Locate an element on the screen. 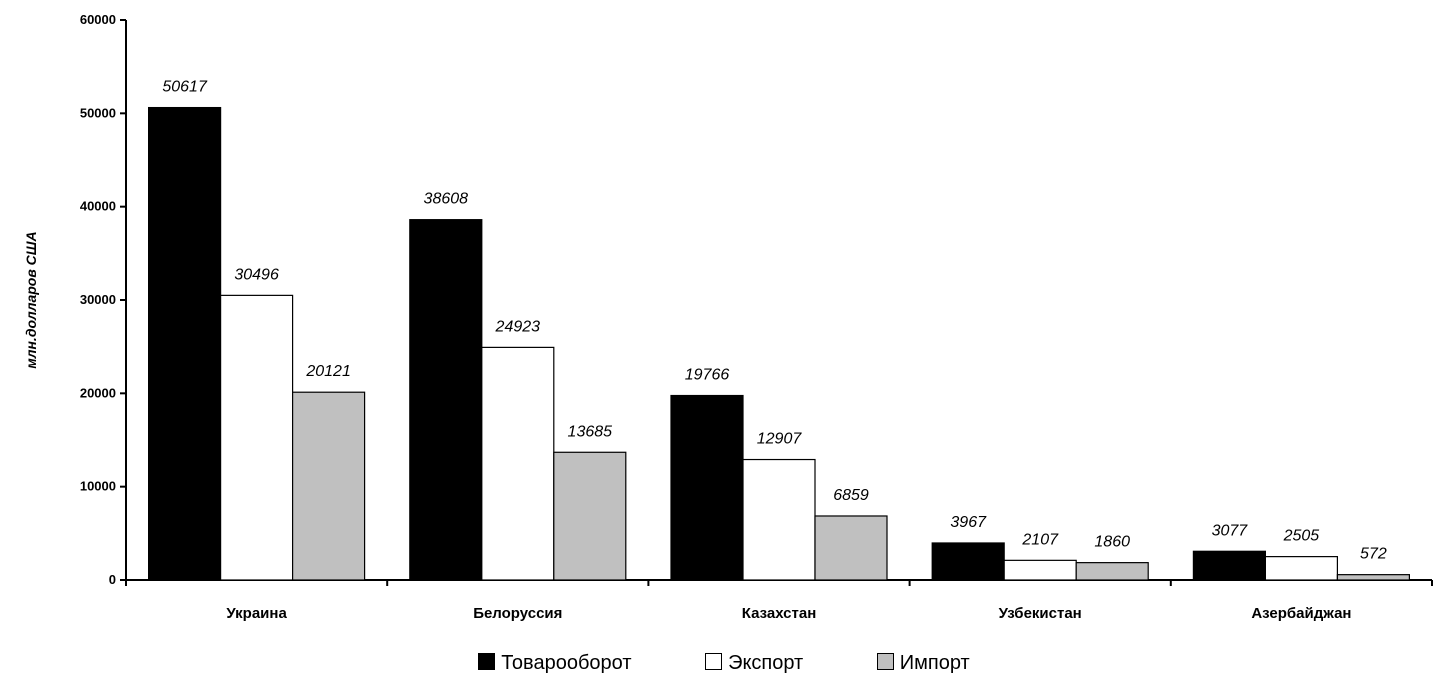 Image resolution: width=1448 pixels, height=686 pixels. y-tick-label: 0 is located at coordinates (112, 579).